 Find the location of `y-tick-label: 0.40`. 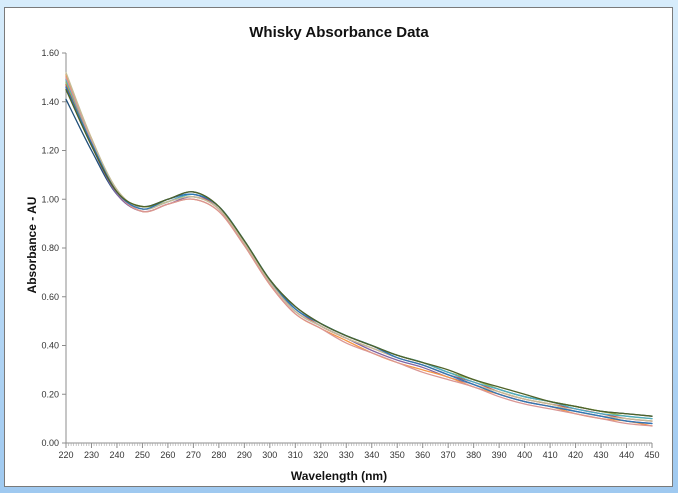

y-tick-label: 0.40 is located at coordinates (50, 346).